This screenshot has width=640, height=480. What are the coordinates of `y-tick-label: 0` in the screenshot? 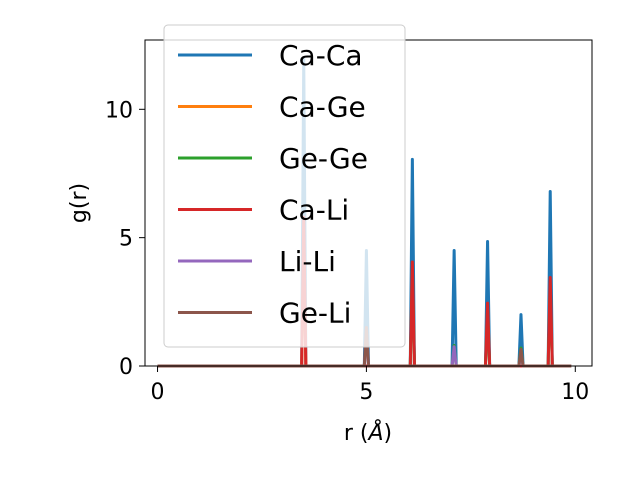 It's located at (126, 367).